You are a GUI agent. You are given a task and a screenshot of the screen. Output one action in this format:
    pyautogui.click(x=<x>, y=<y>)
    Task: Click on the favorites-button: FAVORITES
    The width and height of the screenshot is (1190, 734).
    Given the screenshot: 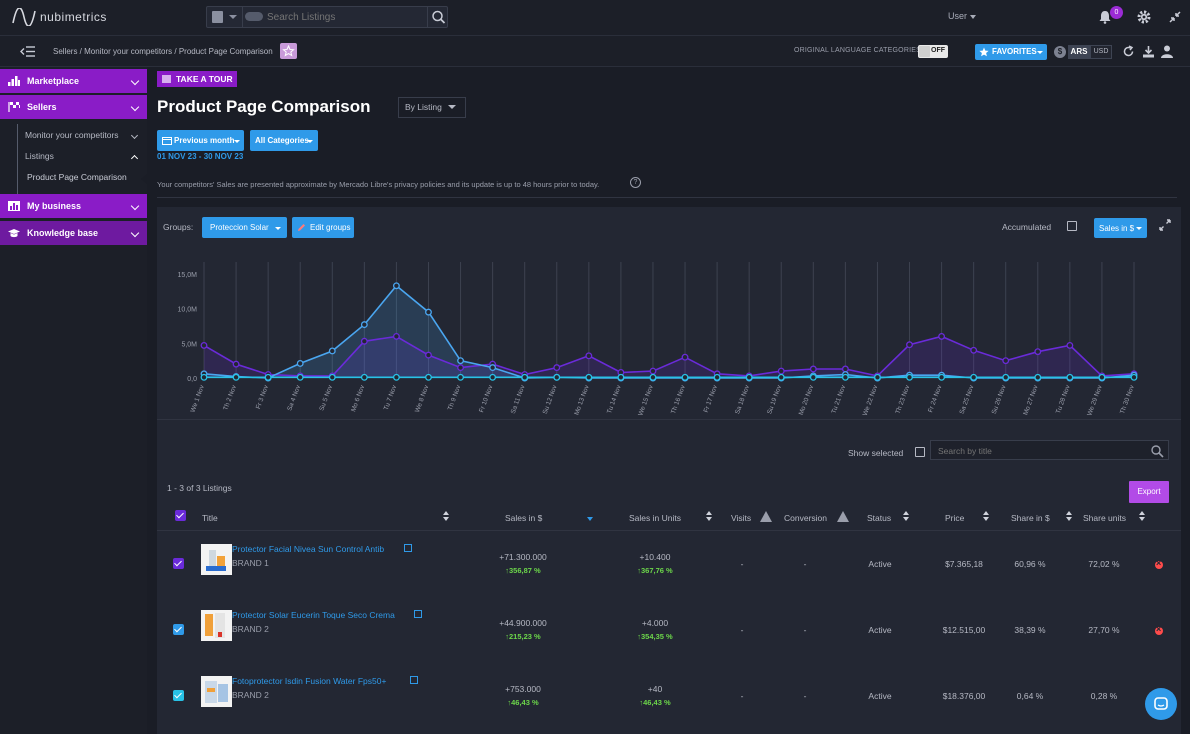 What is the action you would take?
    pyautogui.click(x=1011, y=52)
    